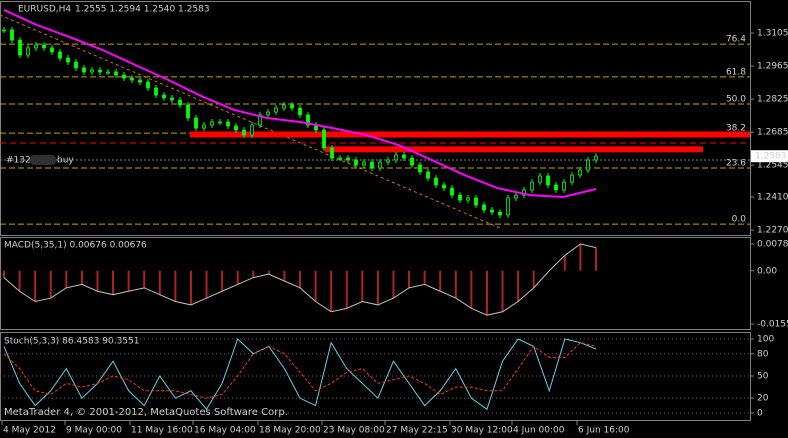 This screenshot has width=788, height=438. Describe the element at coordinates (354, 431) in the screenshot. I see `x-tick-label: 23 May 08:00` at that location.